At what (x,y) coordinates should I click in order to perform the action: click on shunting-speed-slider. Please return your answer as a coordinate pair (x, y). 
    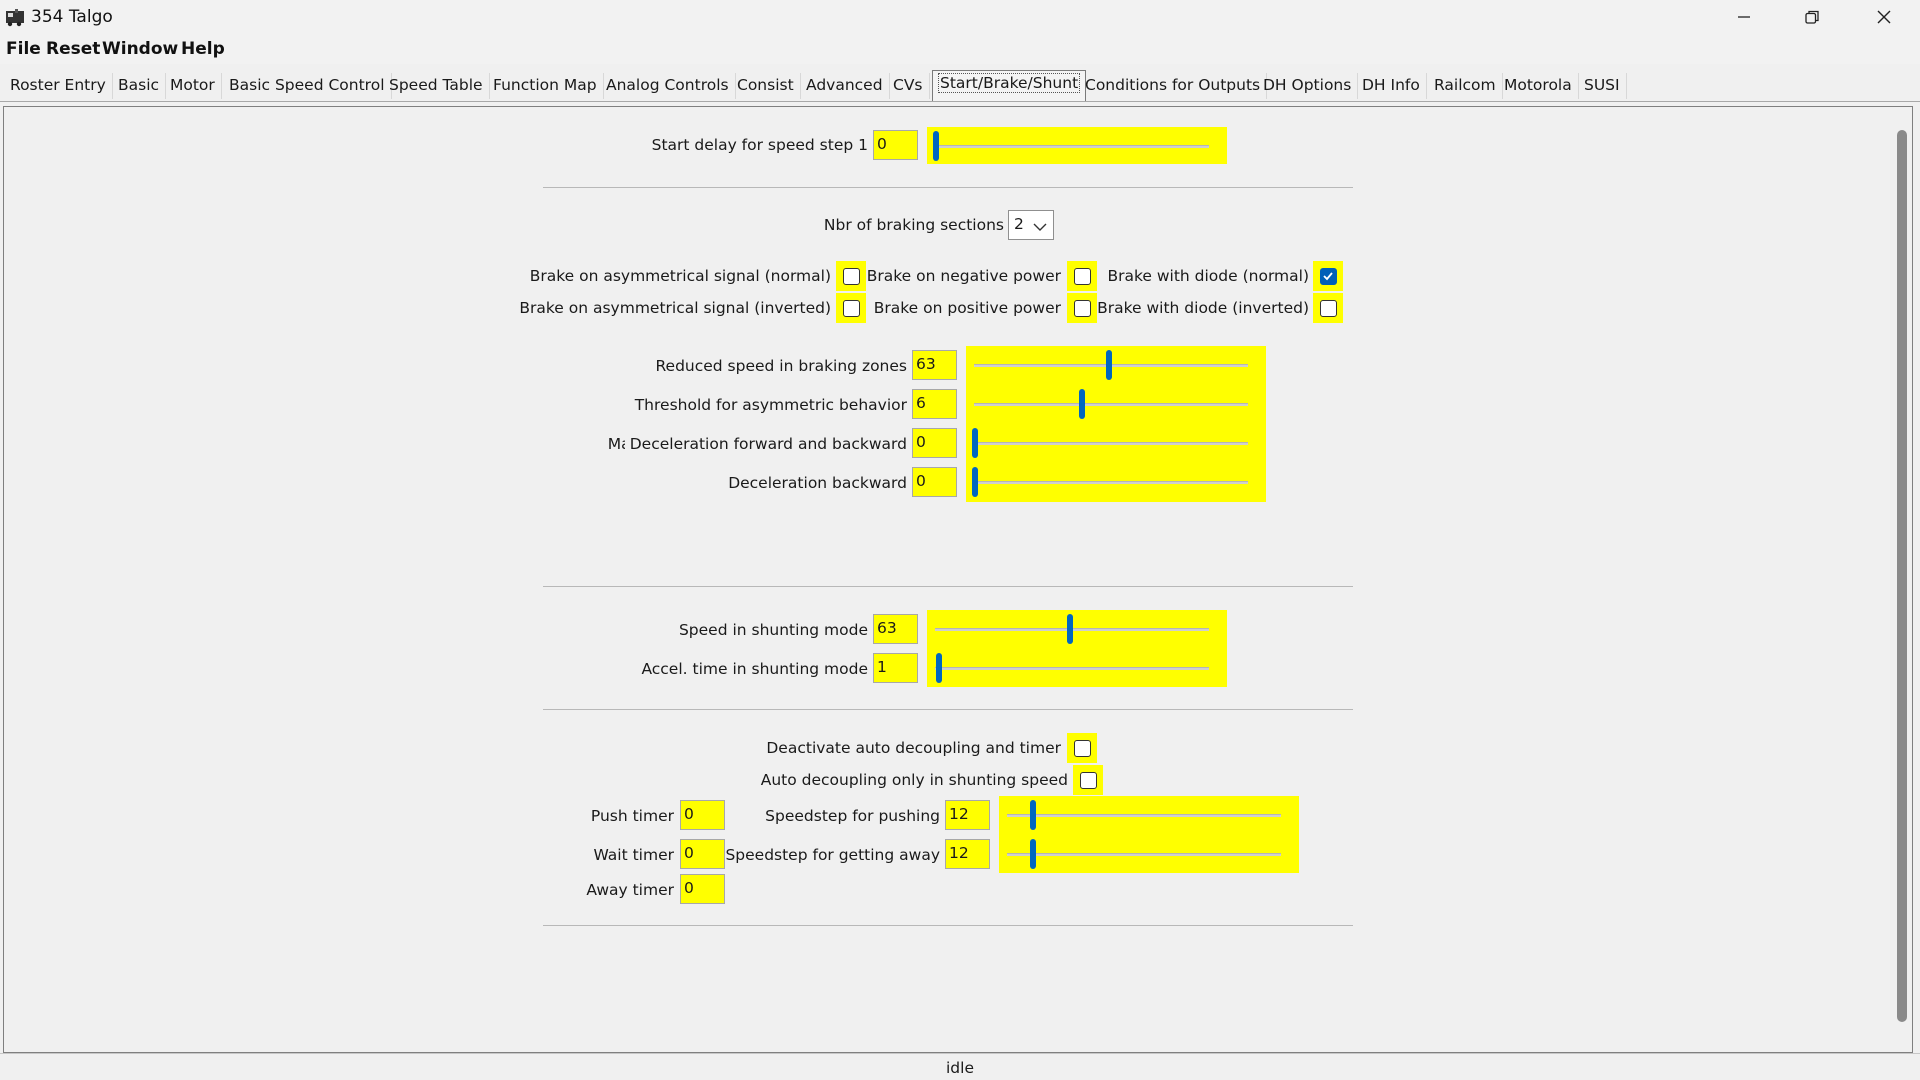
    Looking at the image, I should click on (1077, 629).